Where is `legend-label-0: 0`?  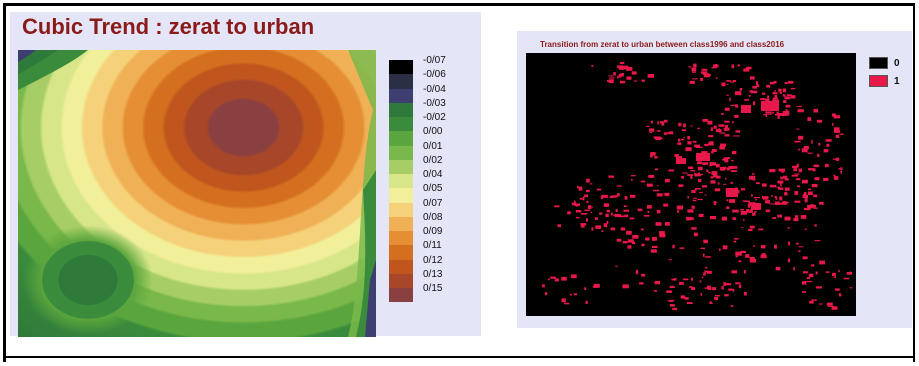 legend-label-0: 0 is located at coordinates (897, 63).